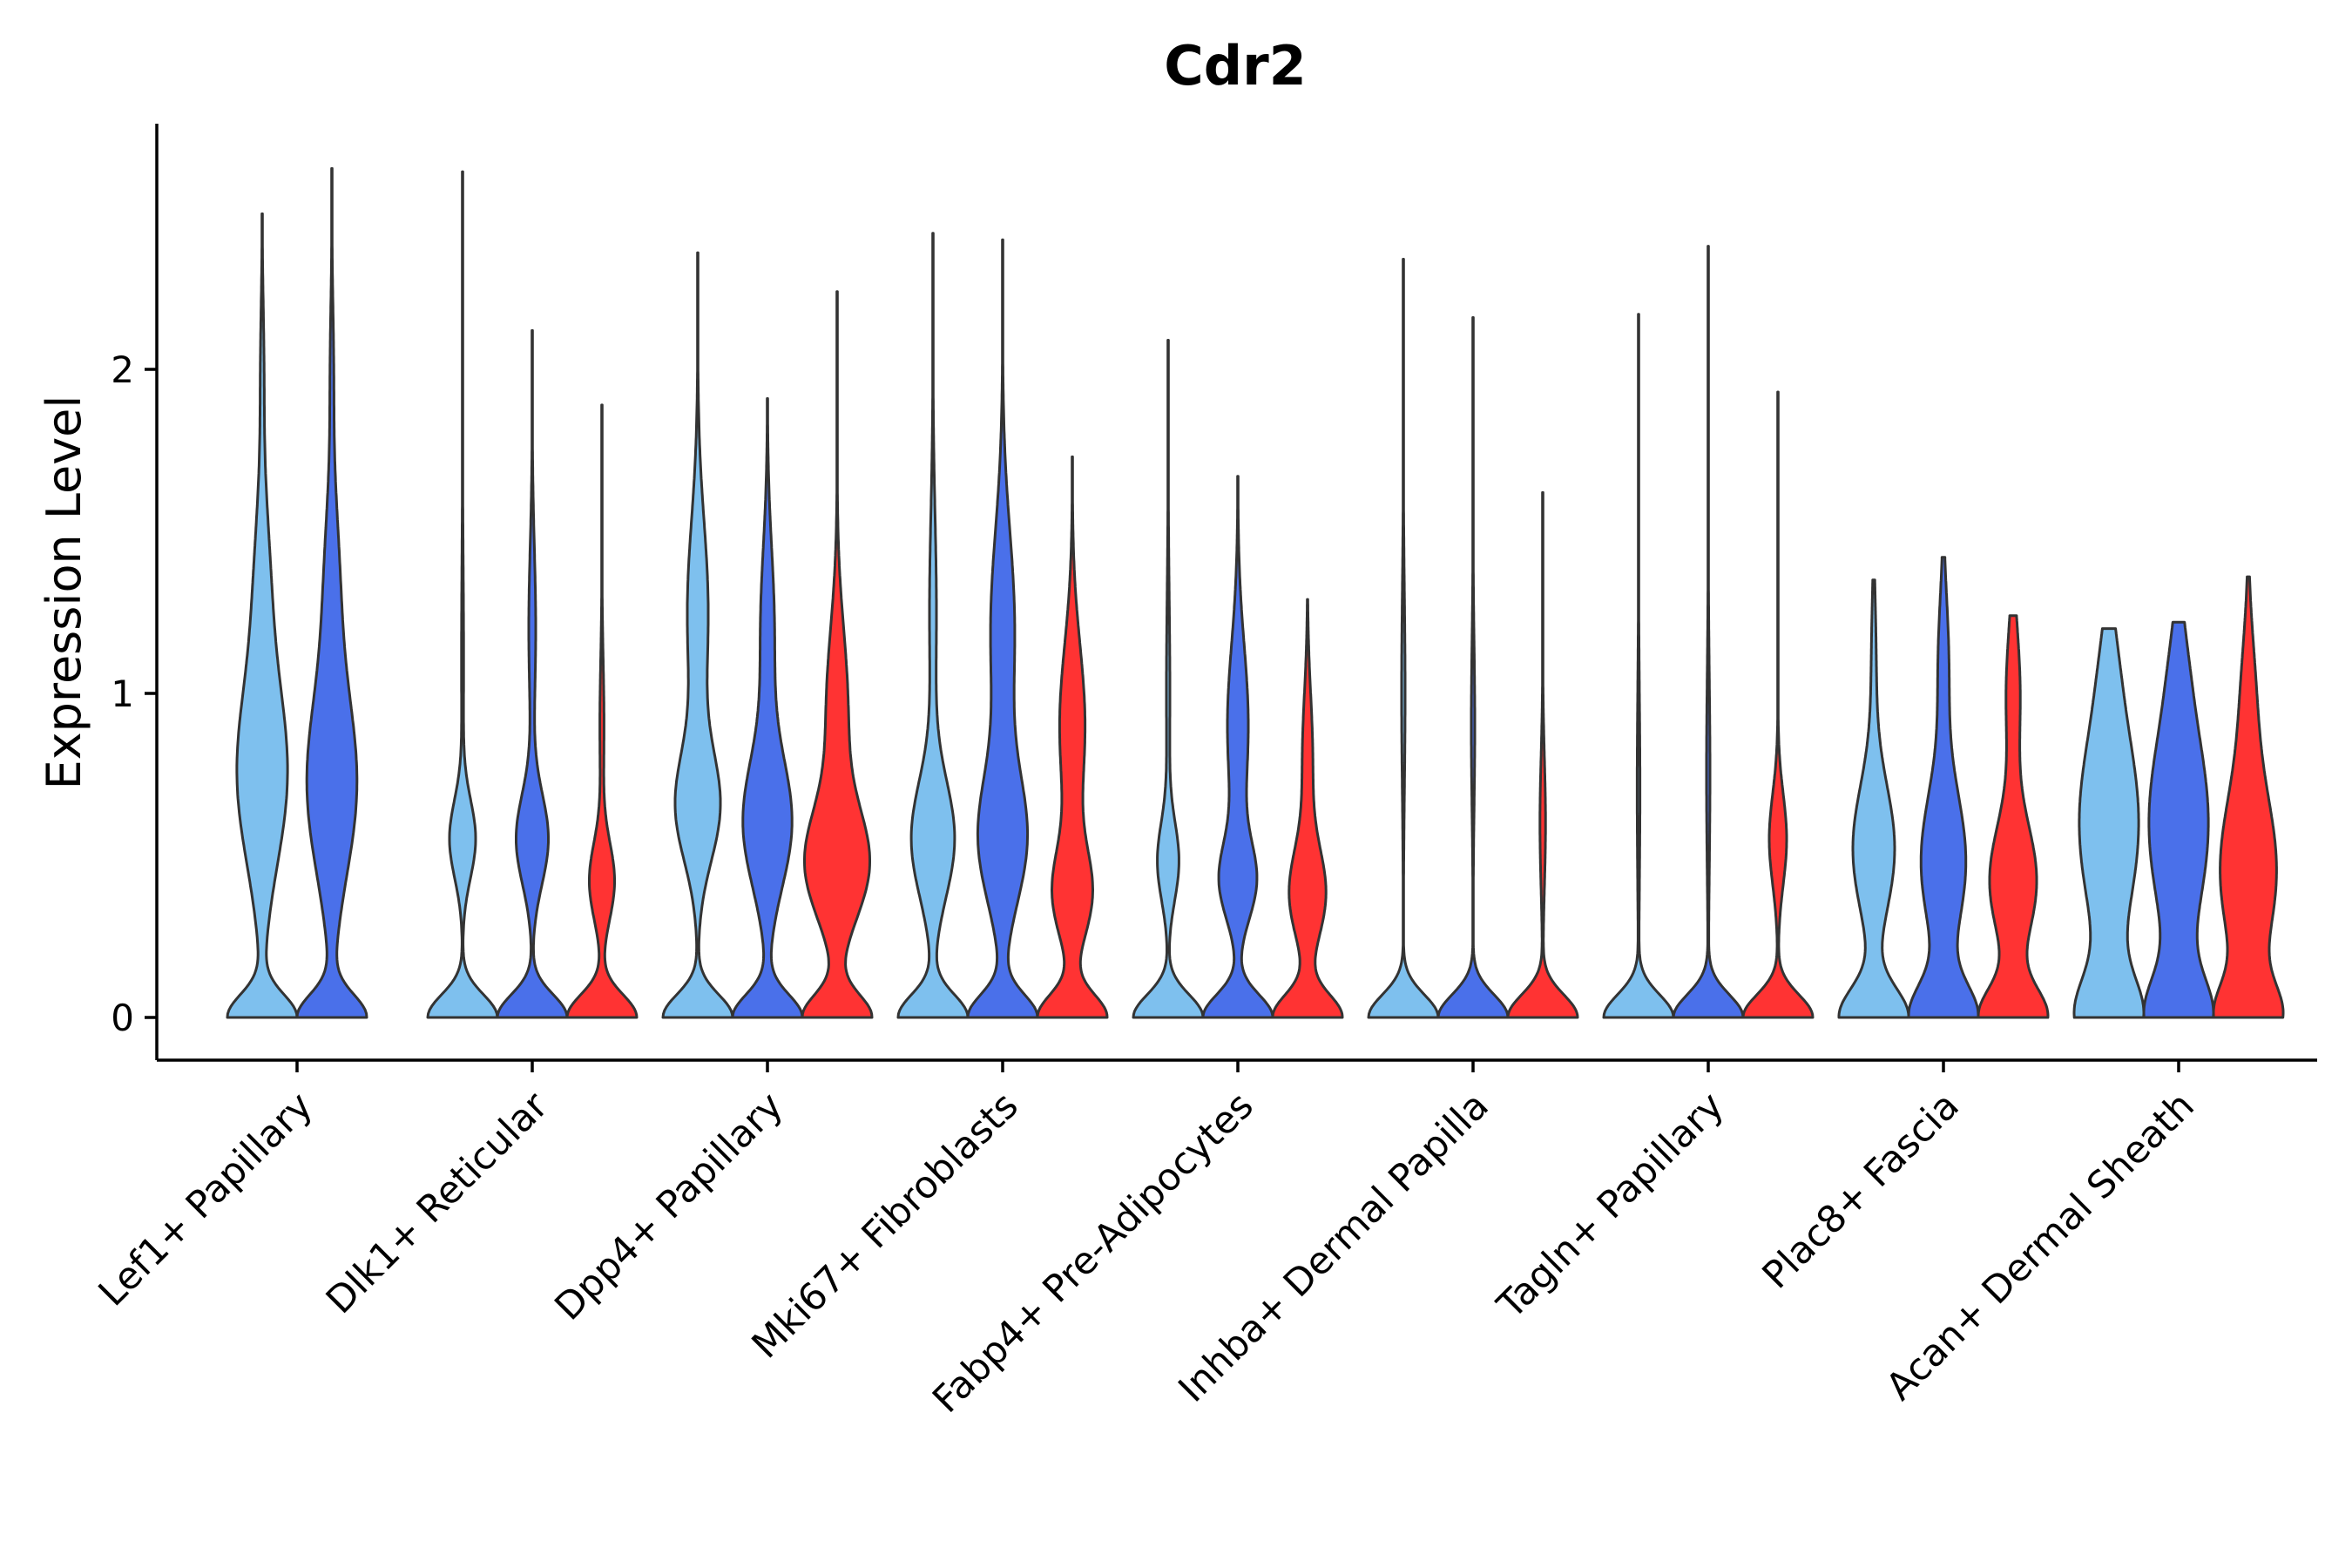  What do you see at coordinates (885, 1225) in the screenshot?
I see `x-tick-label: Mki67+ Fibroblasts` at bounding box center [885, 1225].